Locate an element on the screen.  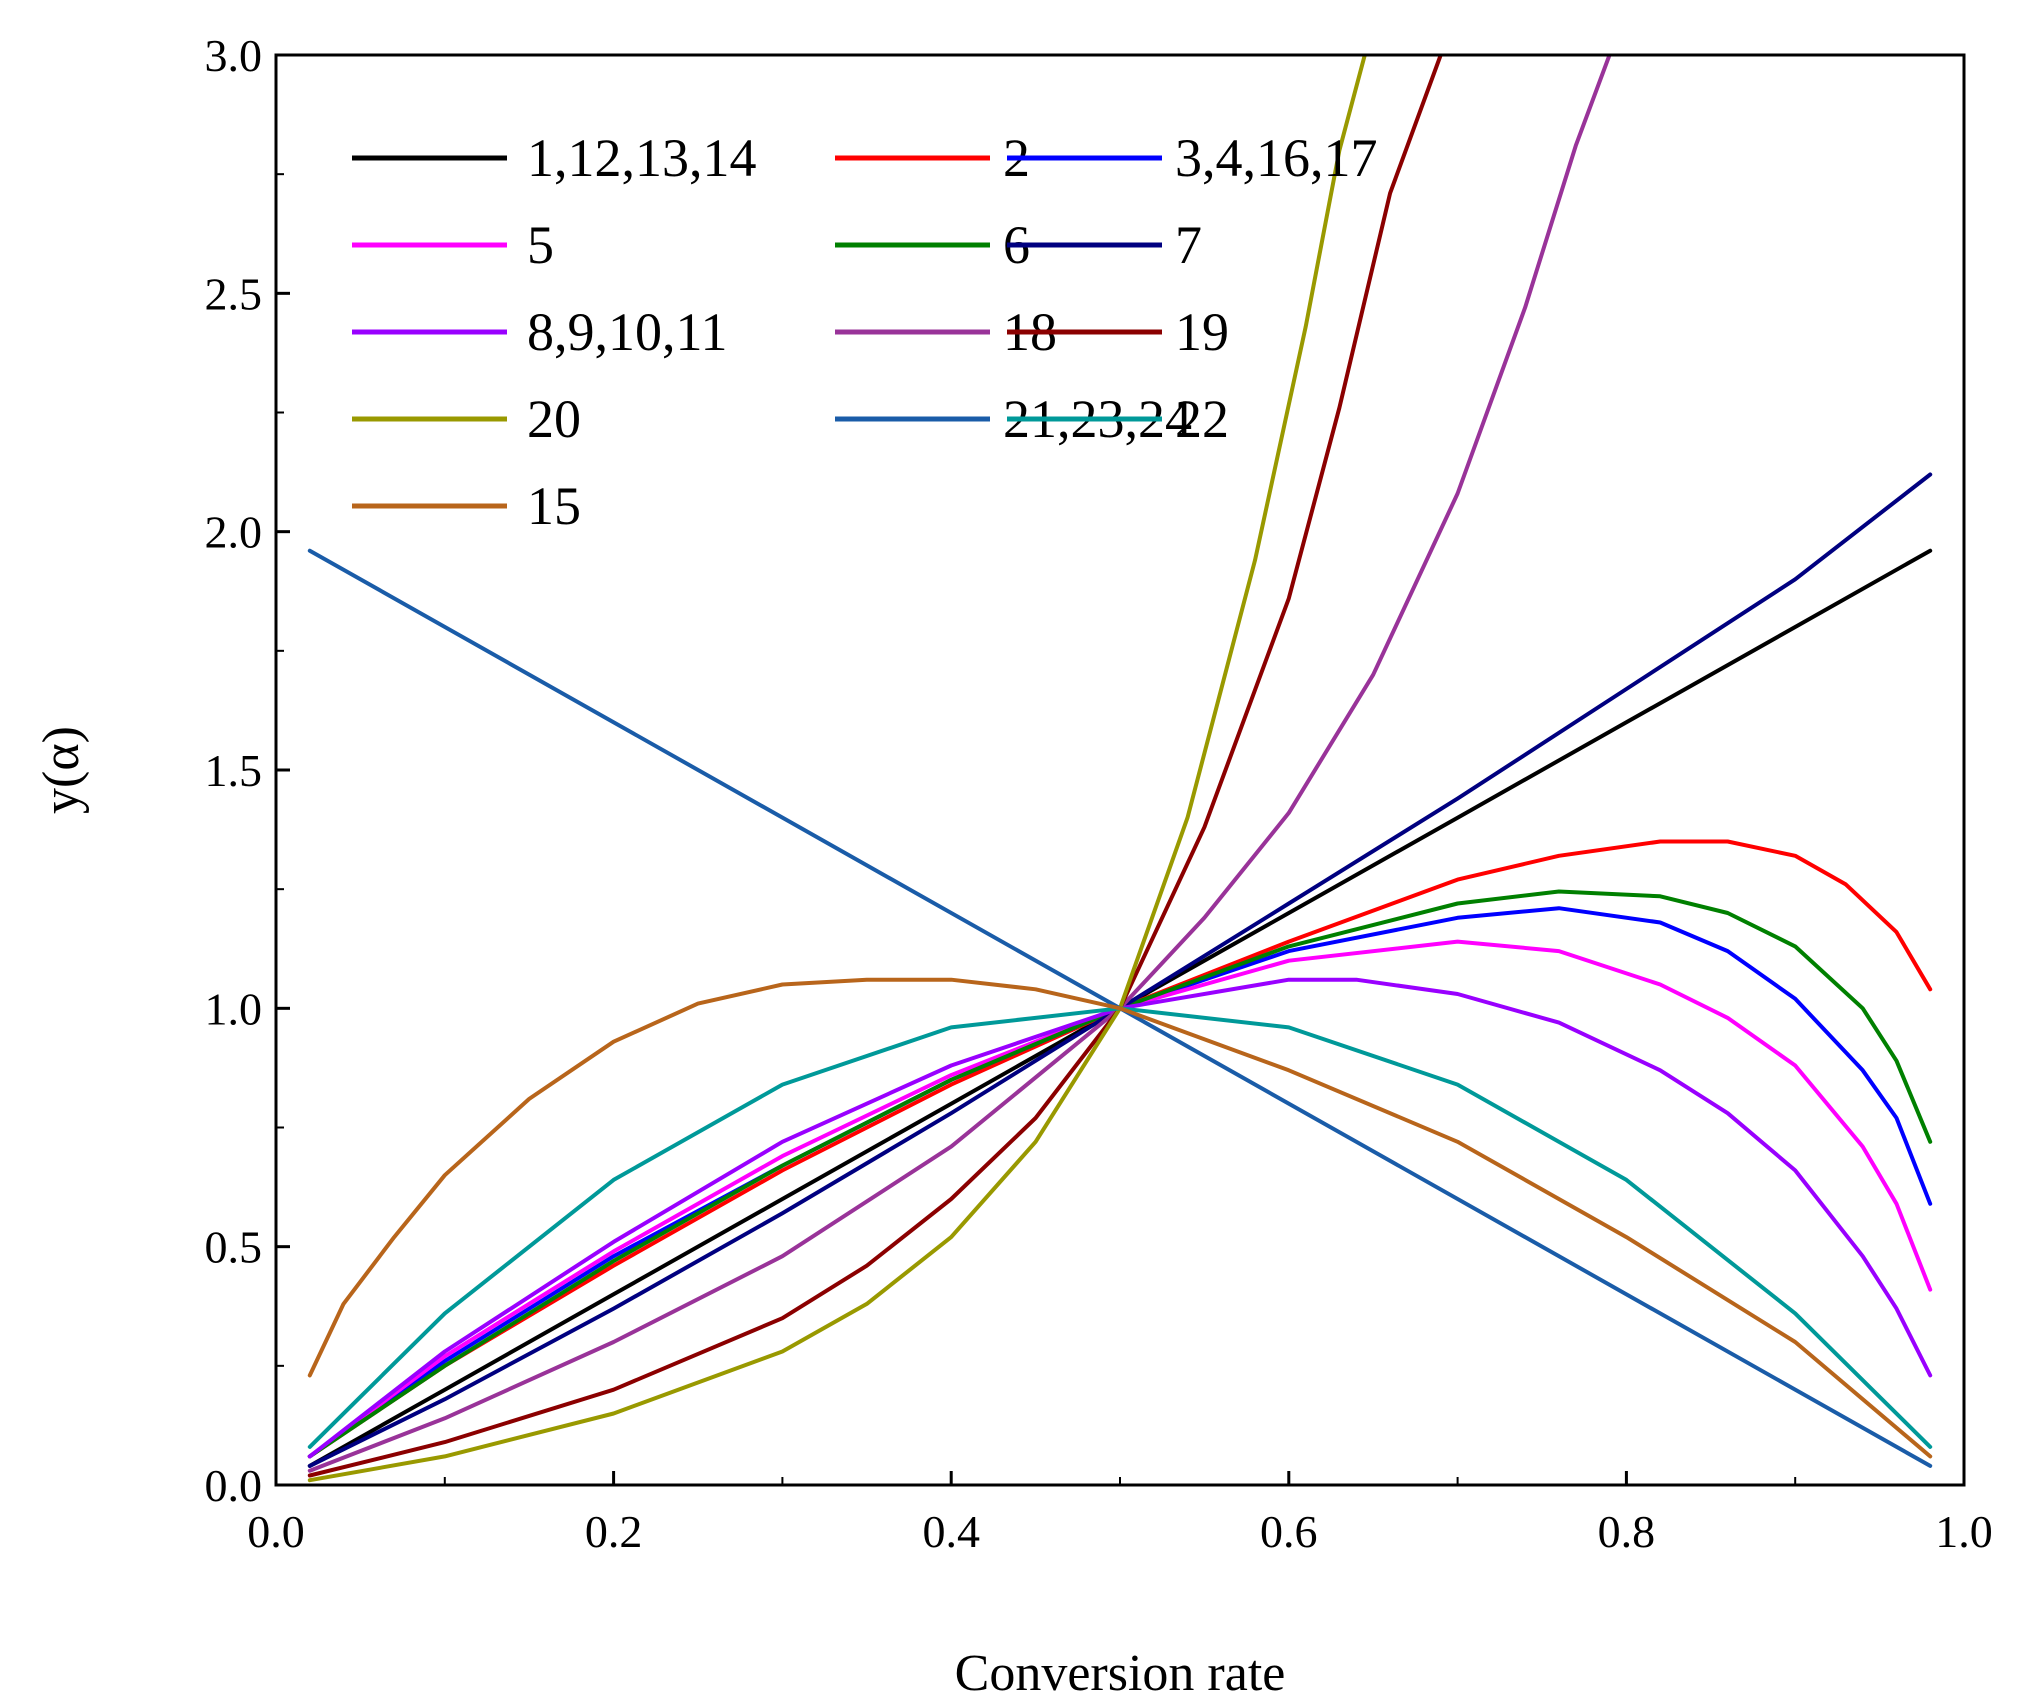
legend-item: 19 is located at coordinates (1118, 332).